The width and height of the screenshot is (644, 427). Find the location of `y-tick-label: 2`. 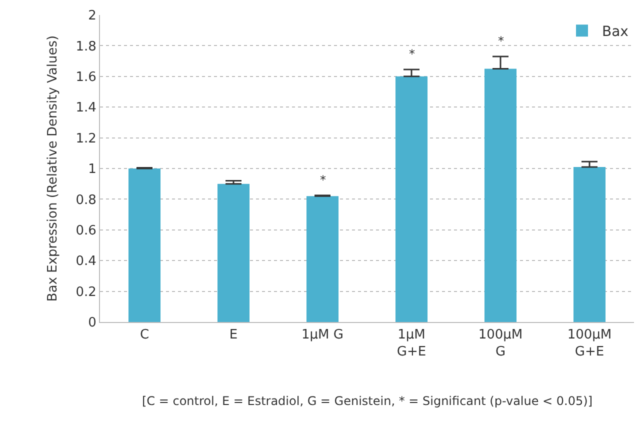

y-tick-label: 2 is located at coordinates (92, 16).